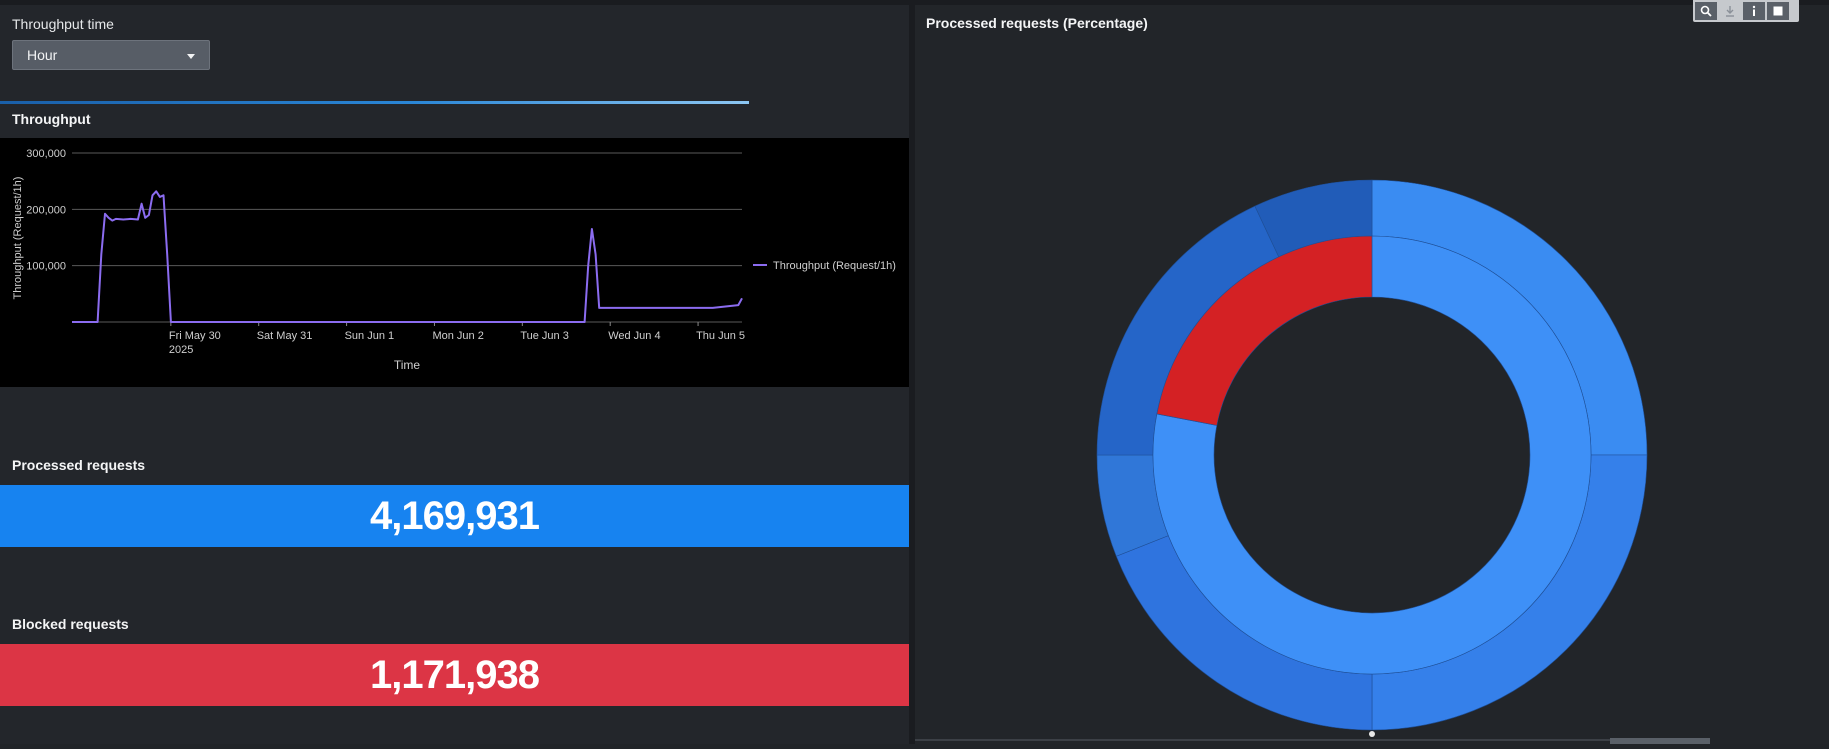  What do you see at coordinates (42, 55) in the screenshot?
I see `dropdown-value: Hour` at bounding box center [42, 55].